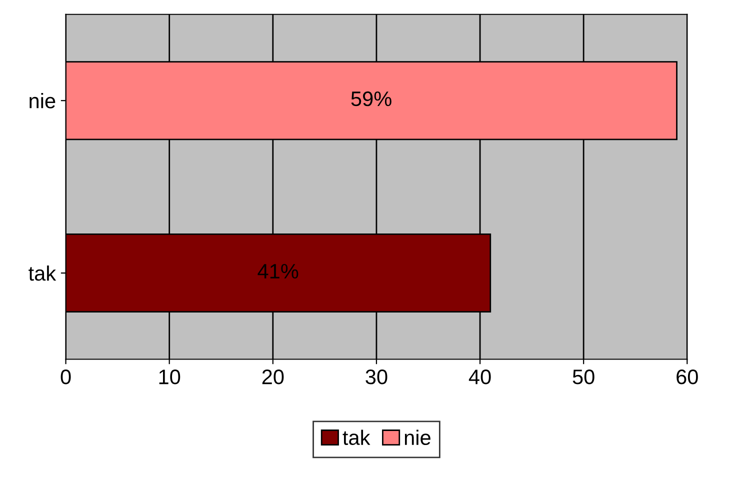 This screenshot has width=731, height=479. Describe the element at coordinates (687, 377) in the screenshot. I see `x-tick-label: 60` at that location.